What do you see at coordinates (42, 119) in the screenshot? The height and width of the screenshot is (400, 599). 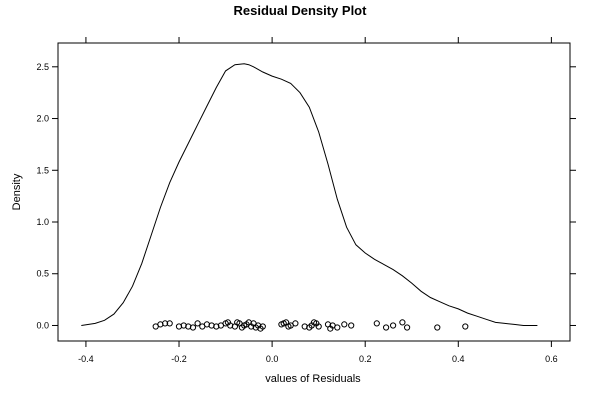 I see `y-tick-label: 2.0` at bounding box center [42, 119].